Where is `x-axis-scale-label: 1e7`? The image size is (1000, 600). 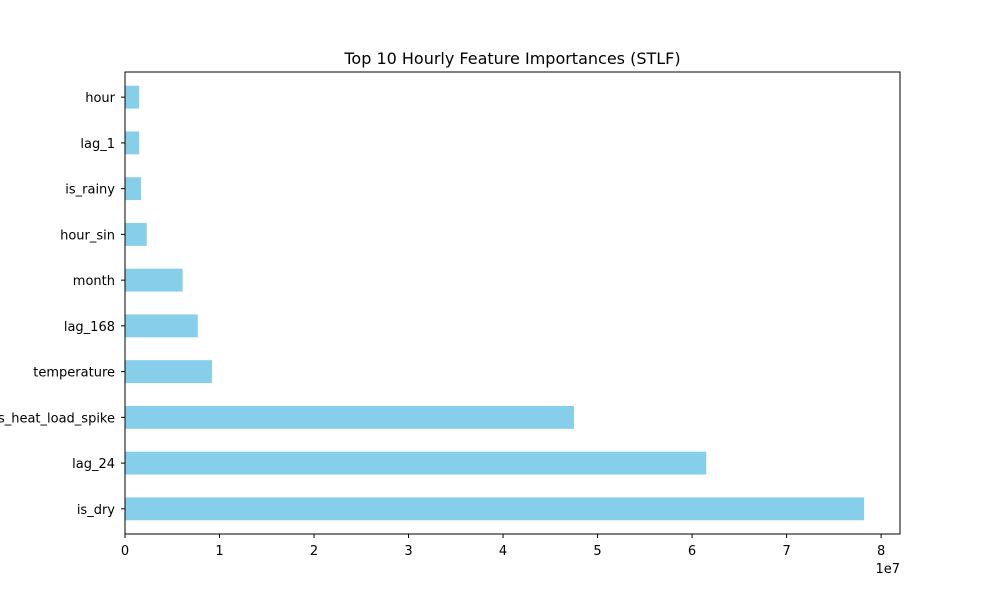
x-axis-scale-label: 1e7 is located at coordinates (887, 569).